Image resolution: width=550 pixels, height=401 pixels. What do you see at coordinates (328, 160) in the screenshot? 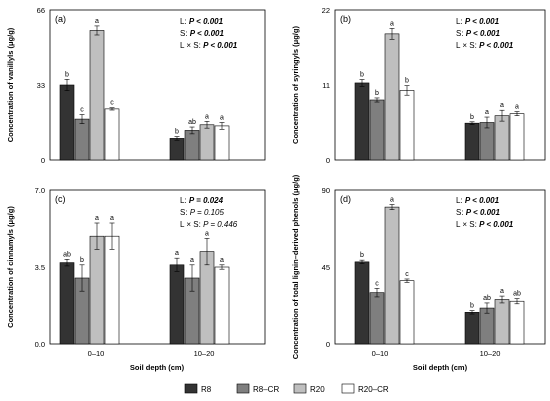
I see `y-tick-label: 0` at bounding box center [328, 160].